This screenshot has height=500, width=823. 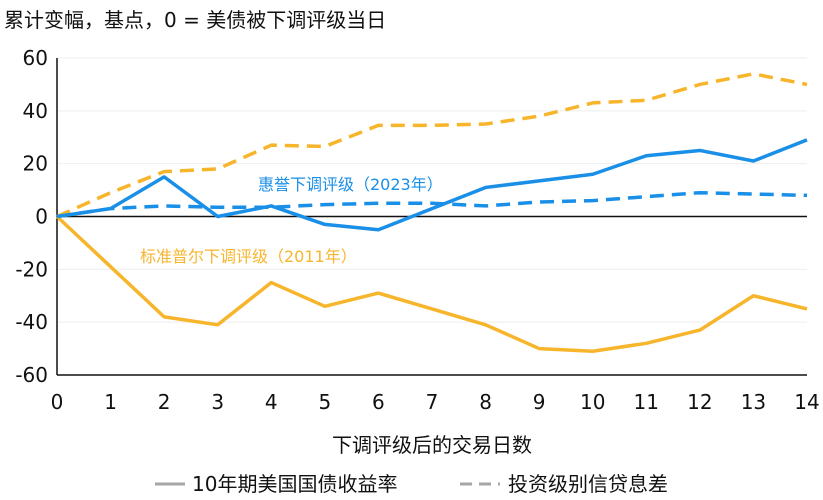 I want to click on x-tick-label: 8, so click(x=485, y=402).